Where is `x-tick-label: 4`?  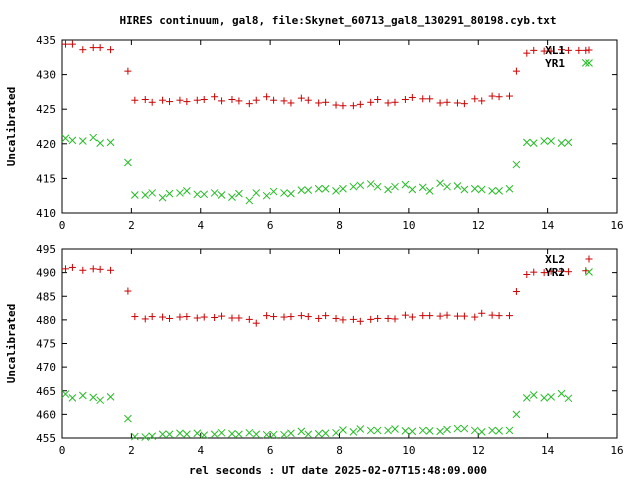 x-tick-label: 4 is located at coordinates (200, 450).